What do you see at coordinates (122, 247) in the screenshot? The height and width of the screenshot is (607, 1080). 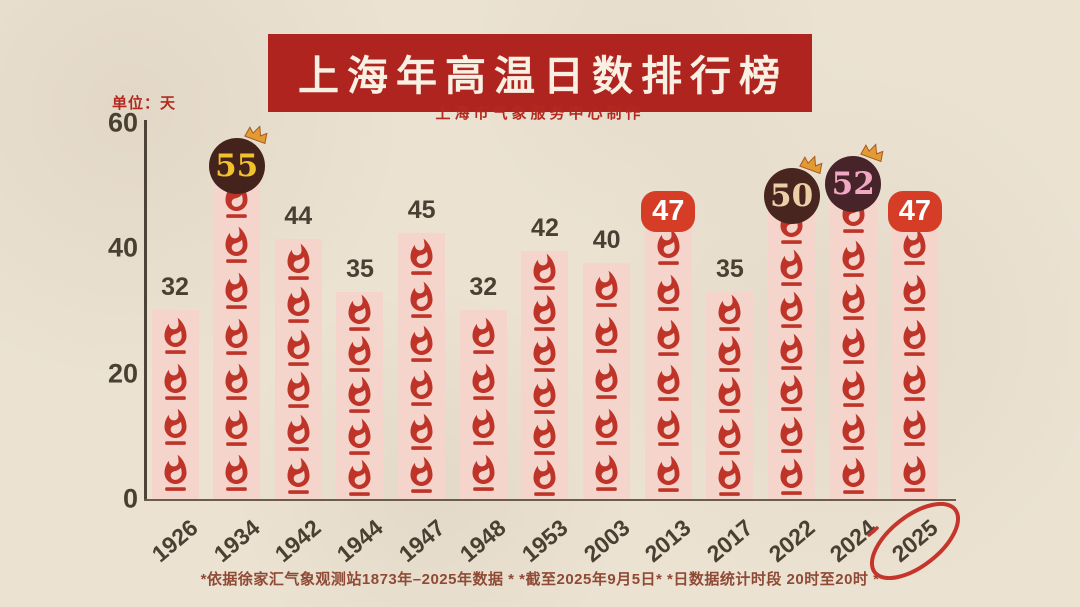 I see `y-tick-label: 40` at bounding box center [122, 247].